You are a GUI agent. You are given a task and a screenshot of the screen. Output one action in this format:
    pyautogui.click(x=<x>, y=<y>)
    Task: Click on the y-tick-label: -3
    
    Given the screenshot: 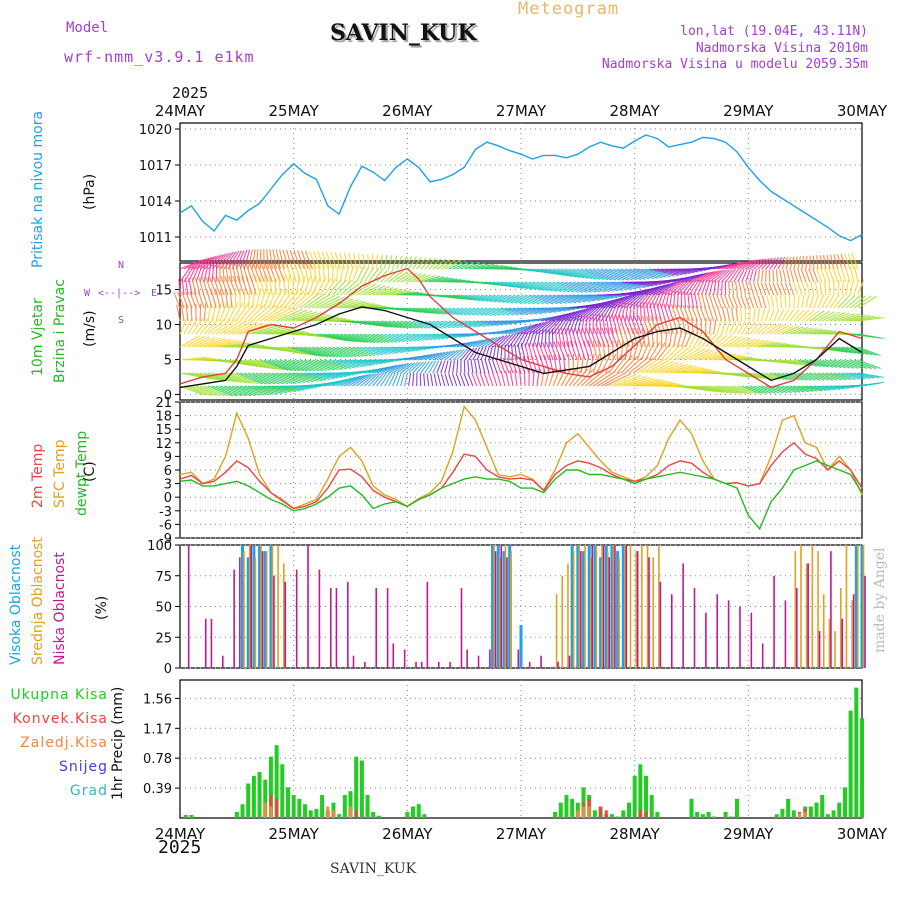 What is the action you would take?
    pyautogui.click(x=165, y=512)
    